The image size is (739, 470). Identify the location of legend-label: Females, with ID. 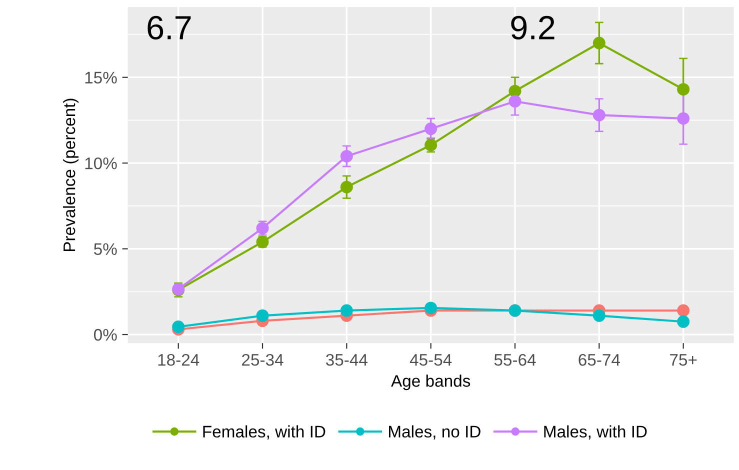
(264, 432).